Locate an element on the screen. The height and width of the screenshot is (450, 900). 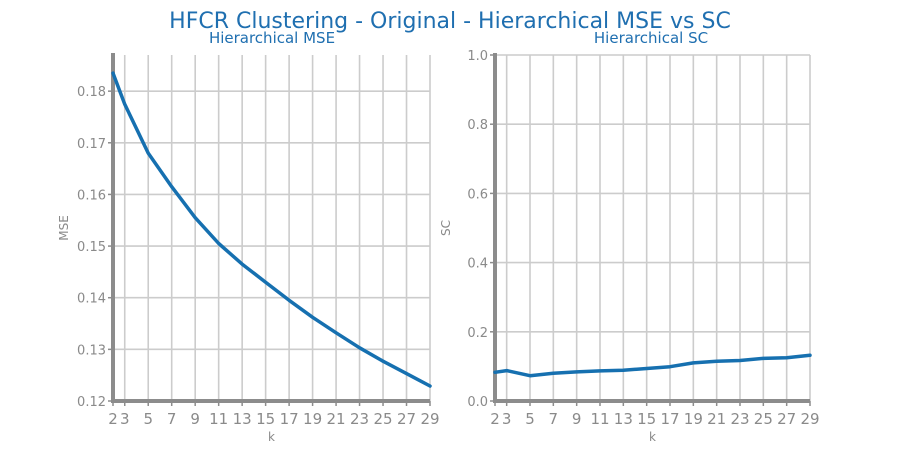
sc-x-tick-label: 13 is located at coordinates (623, 419).